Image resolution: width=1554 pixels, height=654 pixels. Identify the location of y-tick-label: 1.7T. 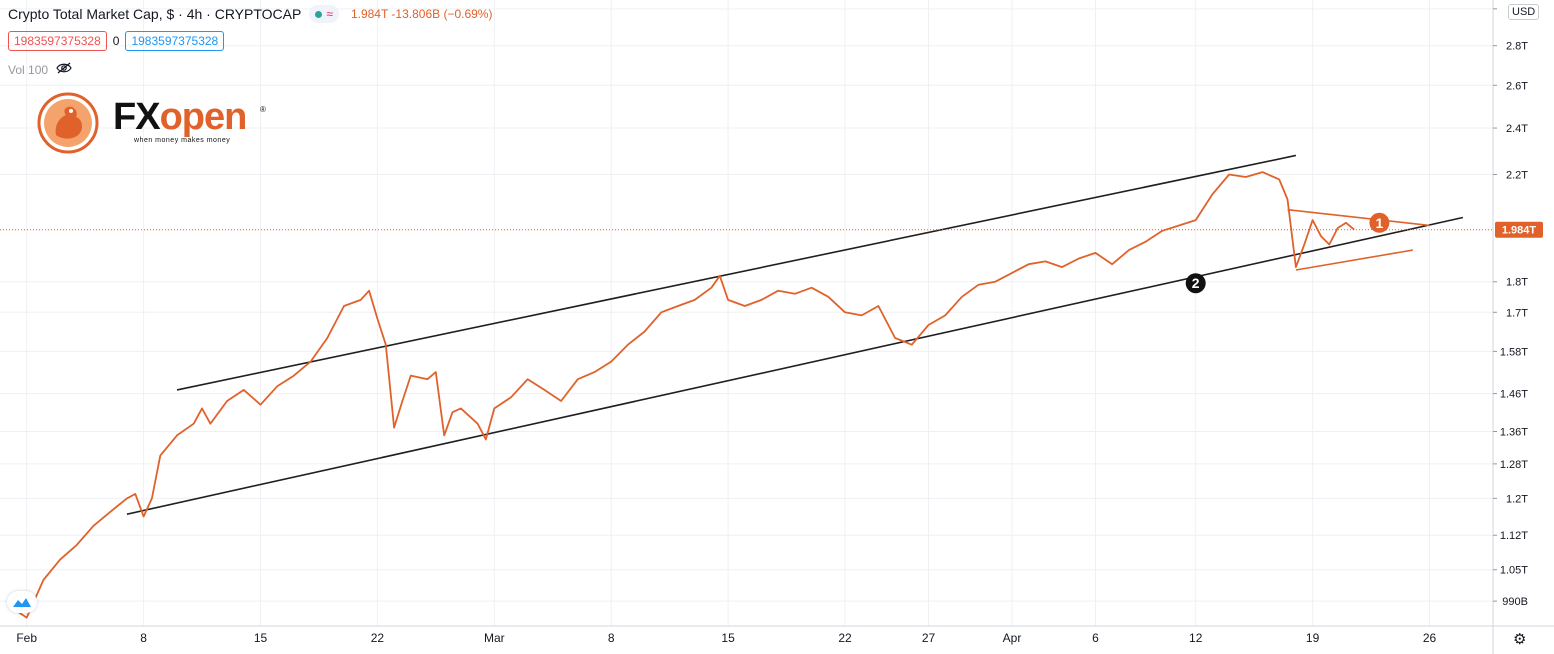
(1517, 313).